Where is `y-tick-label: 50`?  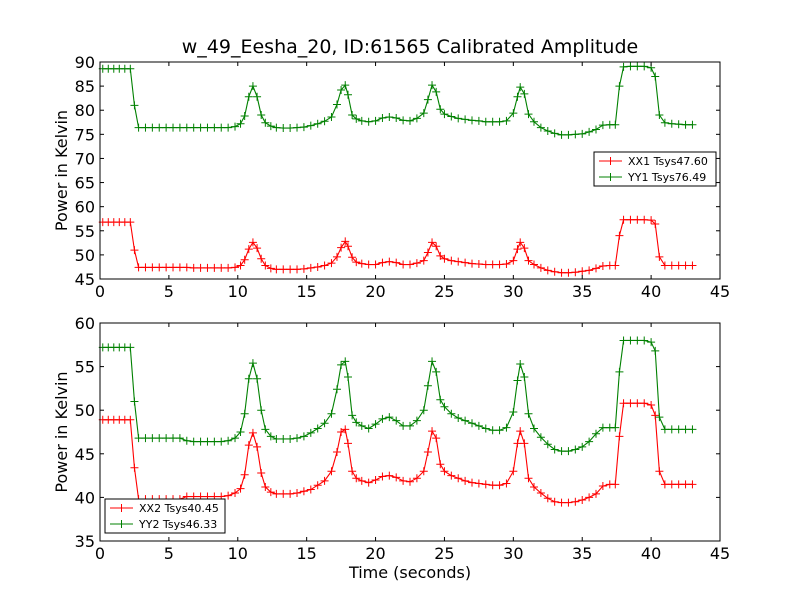
y-tick-label: 50 is located at coordinates (85, 410).